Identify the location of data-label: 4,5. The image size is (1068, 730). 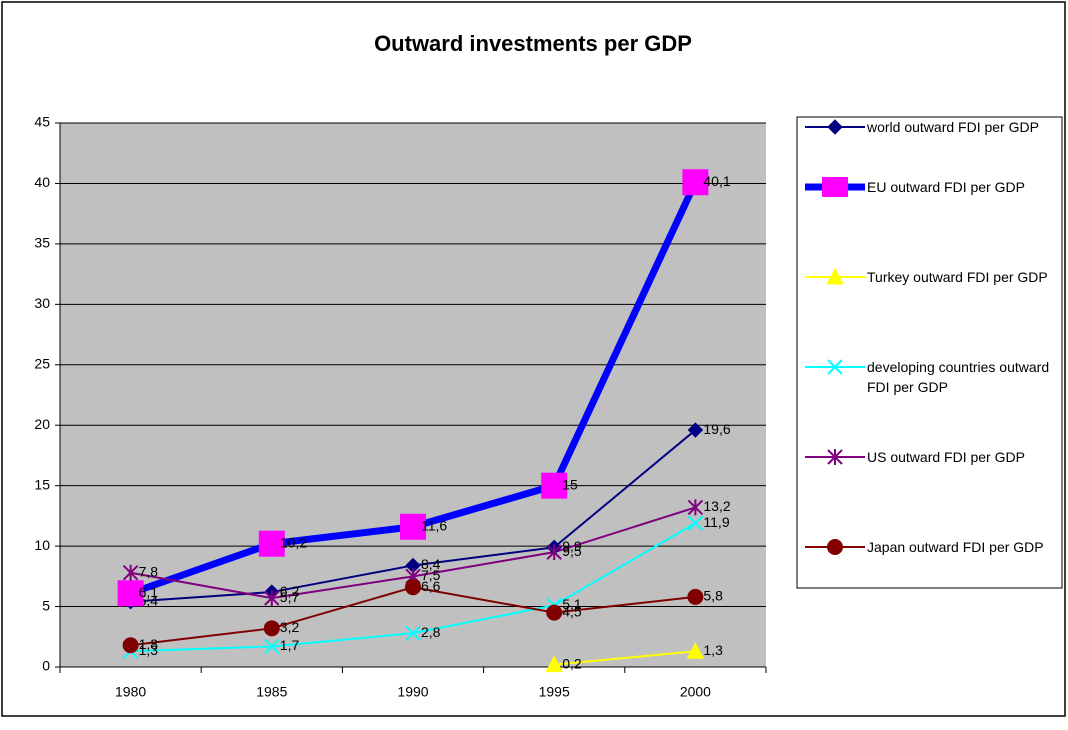
(572, 611).